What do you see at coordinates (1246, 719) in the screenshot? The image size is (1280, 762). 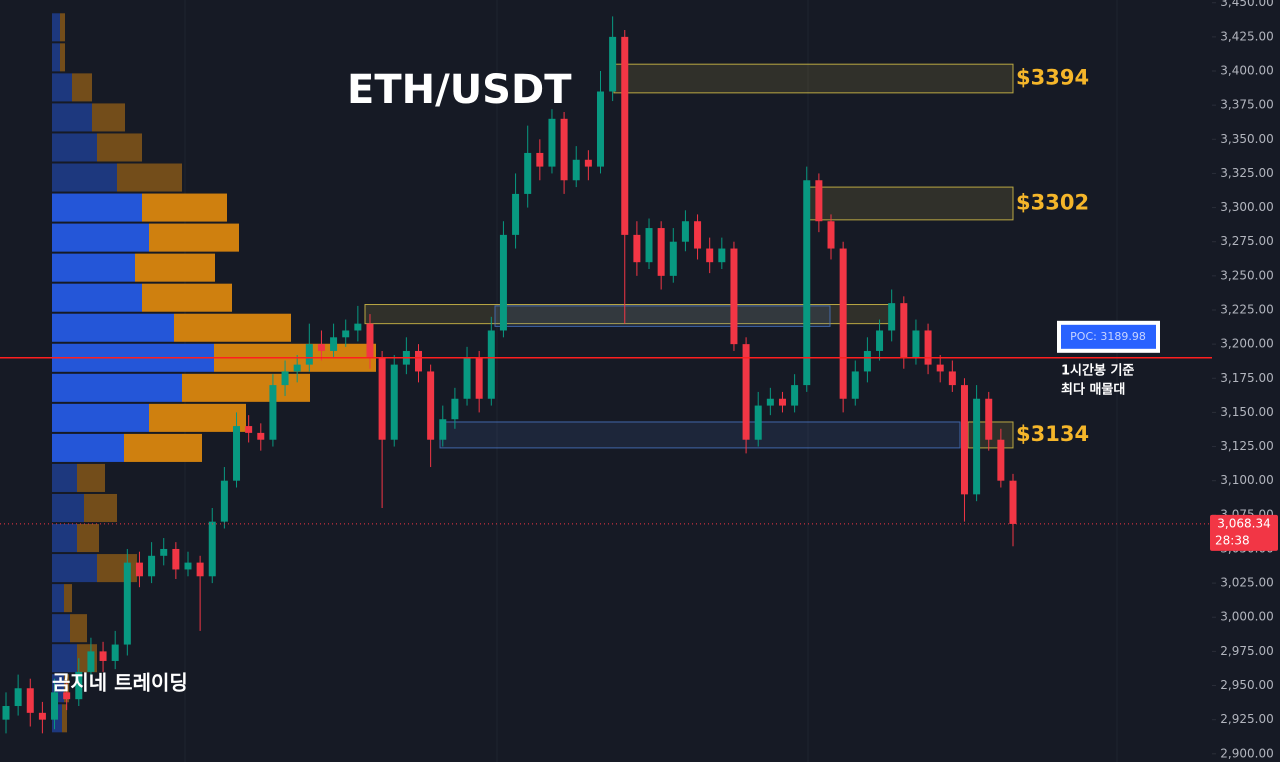 I see `y-tick-label: 2,925.00` at bounding box center [1246, 719].